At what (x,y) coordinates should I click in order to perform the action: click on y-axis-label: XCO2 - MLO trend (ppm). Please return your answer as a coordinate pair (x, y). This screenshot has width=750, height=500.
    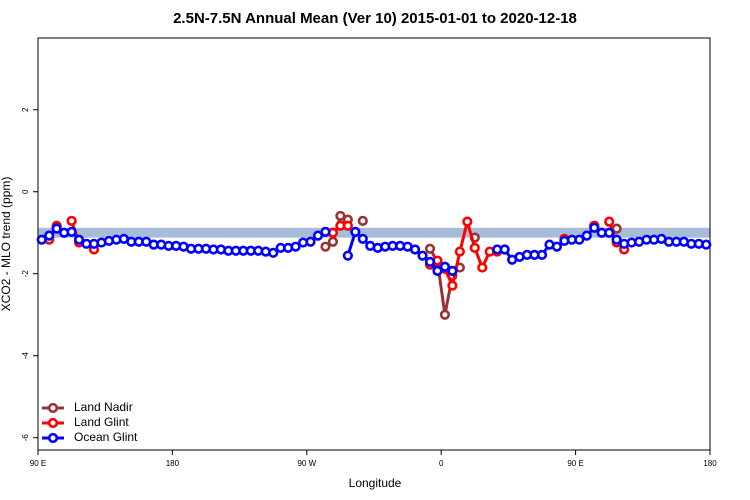
    Looking at the image, I should click on (6, 244).